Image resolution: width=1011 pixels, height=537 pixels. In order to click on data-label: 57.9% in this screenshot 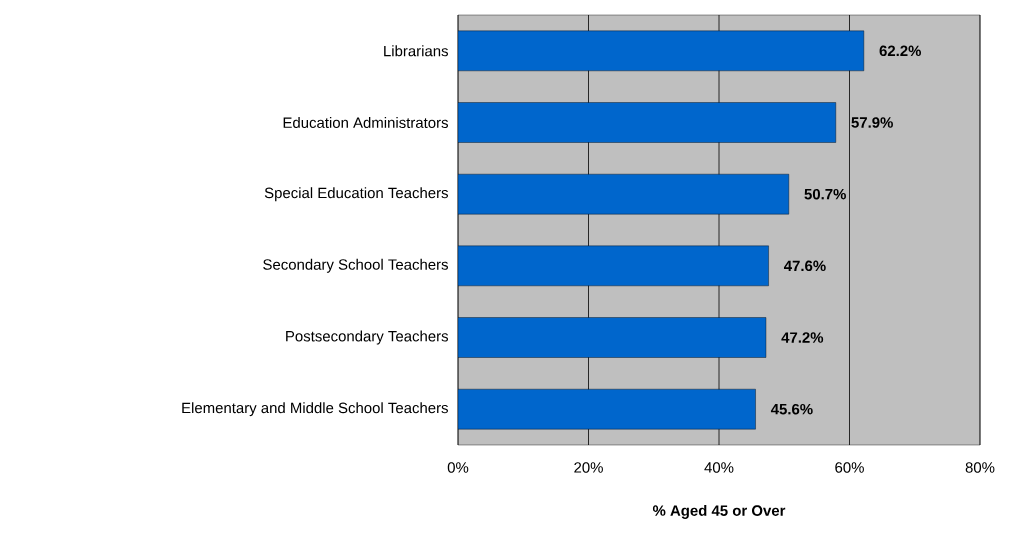, I will do `click(872, 122)`.